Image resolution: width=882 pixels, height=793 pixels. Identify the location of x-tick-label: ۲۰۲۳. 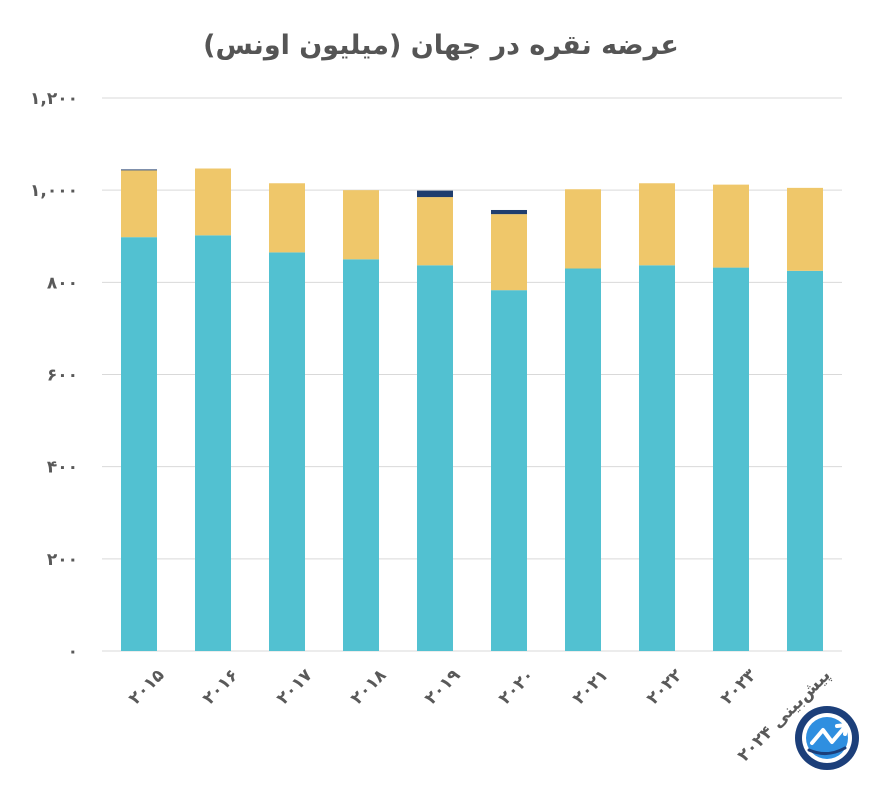
(739, 687).